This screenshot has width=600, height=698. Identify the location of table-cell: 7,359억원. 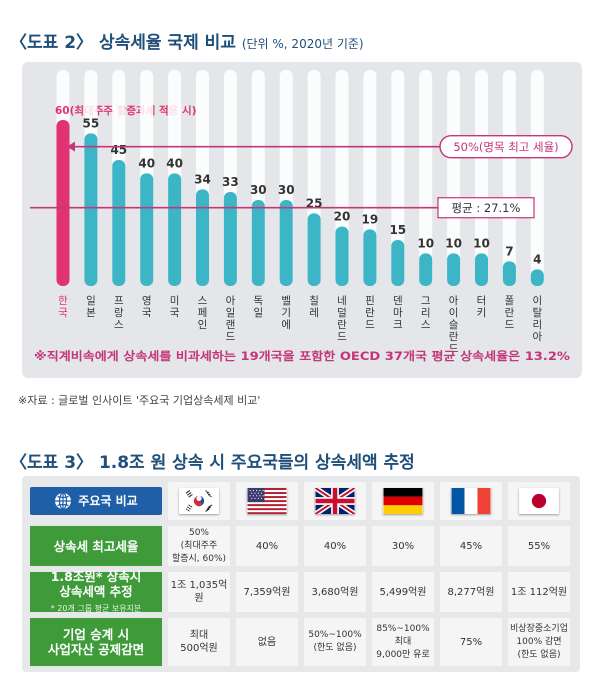
(267, 592).